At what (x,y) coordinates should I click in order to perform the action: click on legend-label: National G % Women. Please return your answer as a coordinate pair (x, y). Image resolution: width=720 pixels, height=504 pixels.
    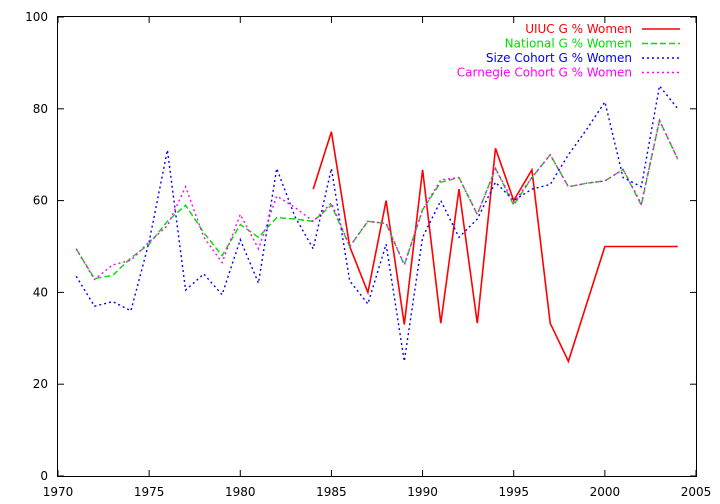
    Looking at the image, I should click on (568, 44).